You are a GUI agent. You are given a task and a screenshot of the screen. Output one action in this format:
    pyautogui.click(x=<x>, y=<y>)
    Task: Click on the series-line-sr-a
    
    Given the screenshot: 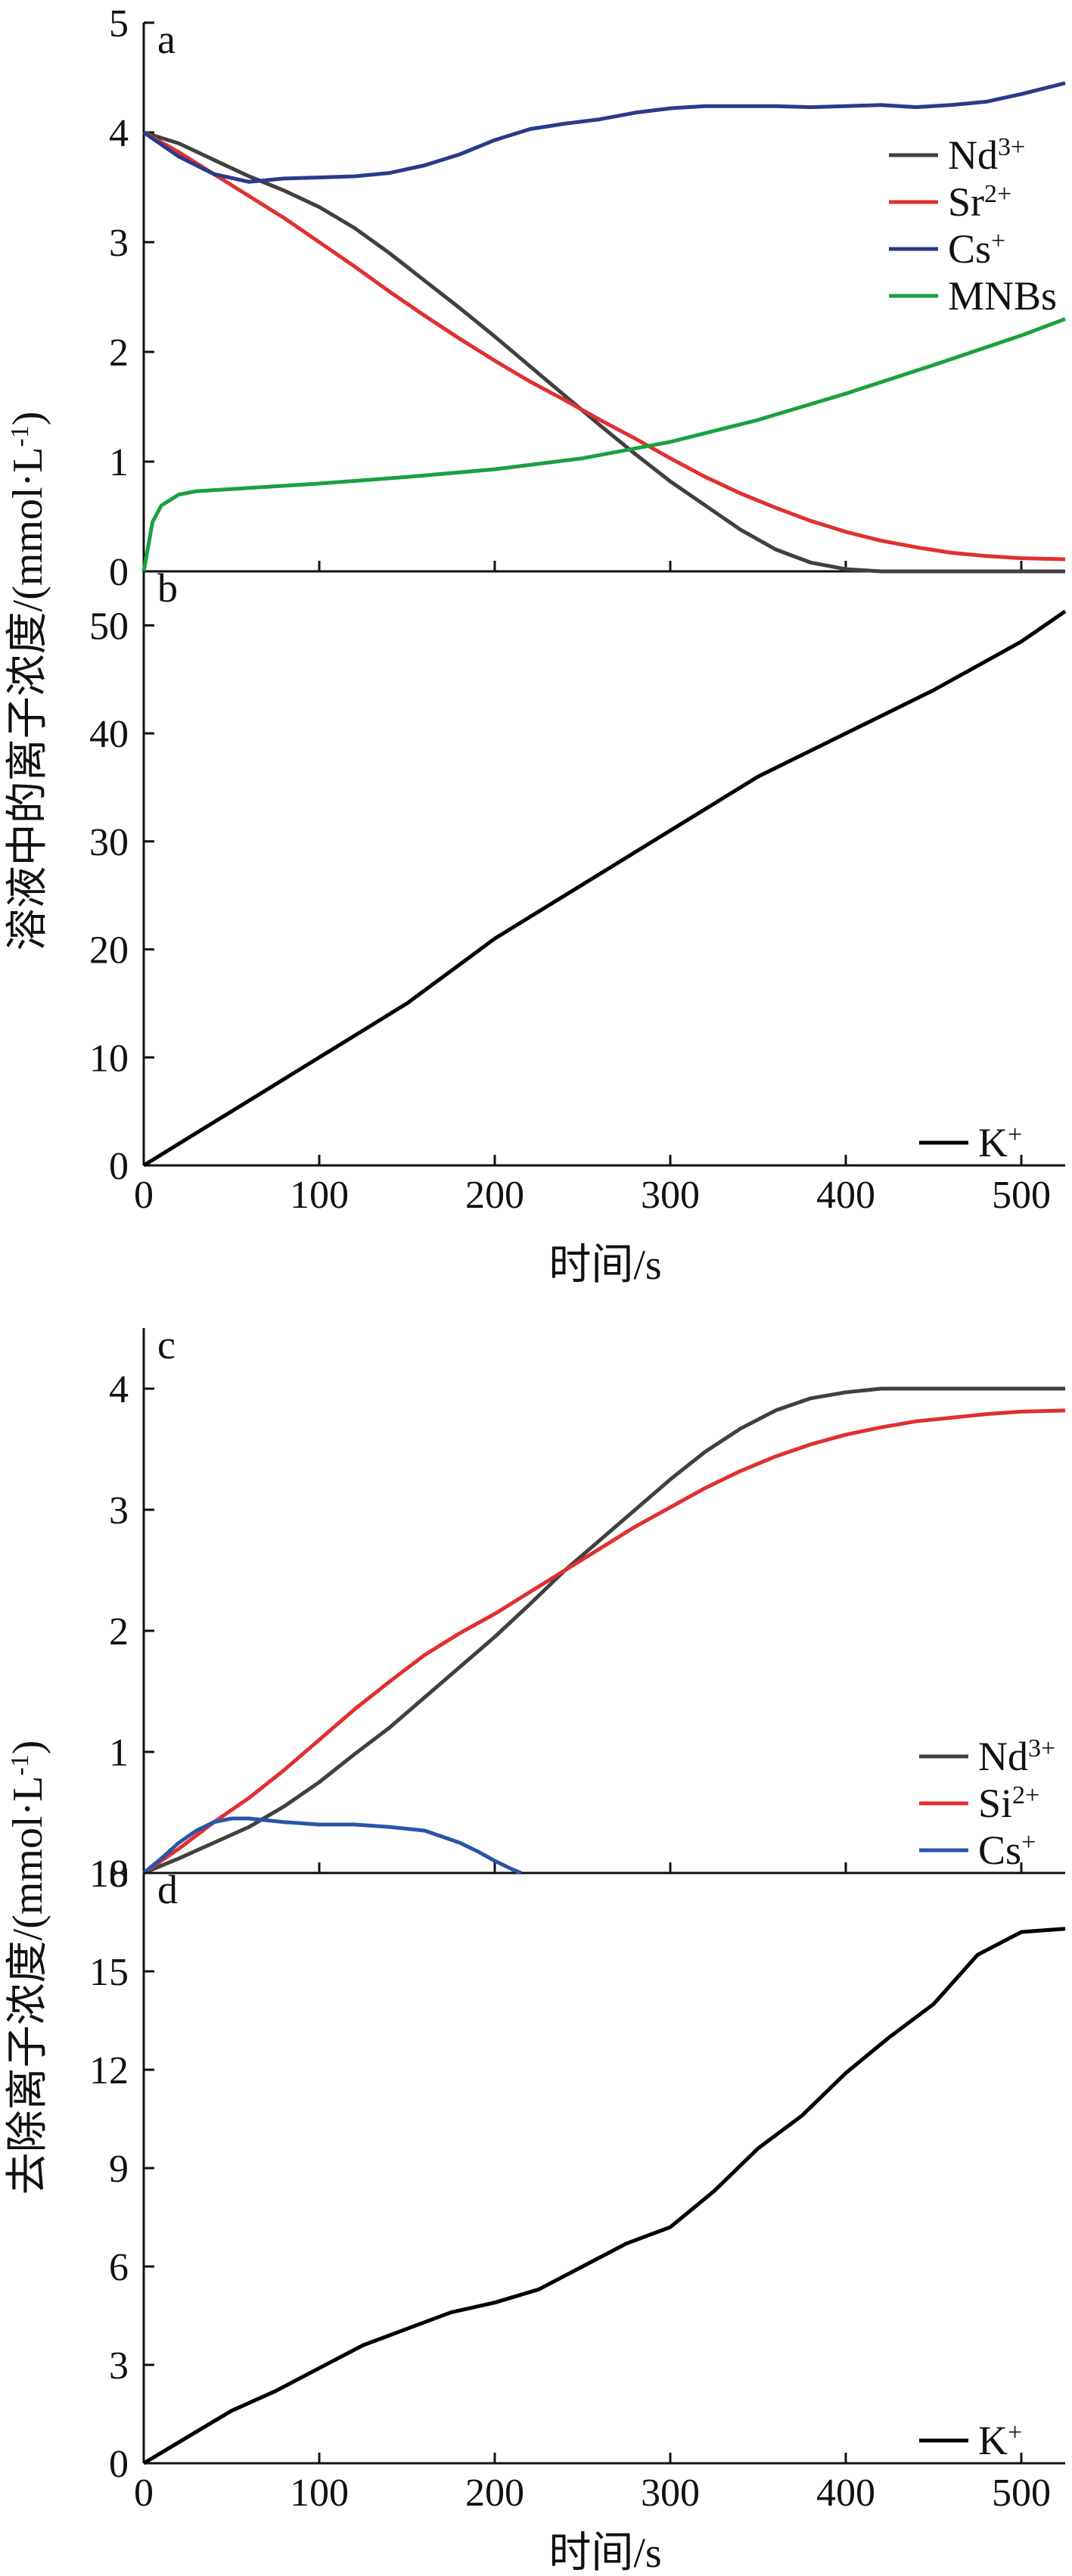 What is the action you would take?
    pyautogui.click(x=604, y=346)
    